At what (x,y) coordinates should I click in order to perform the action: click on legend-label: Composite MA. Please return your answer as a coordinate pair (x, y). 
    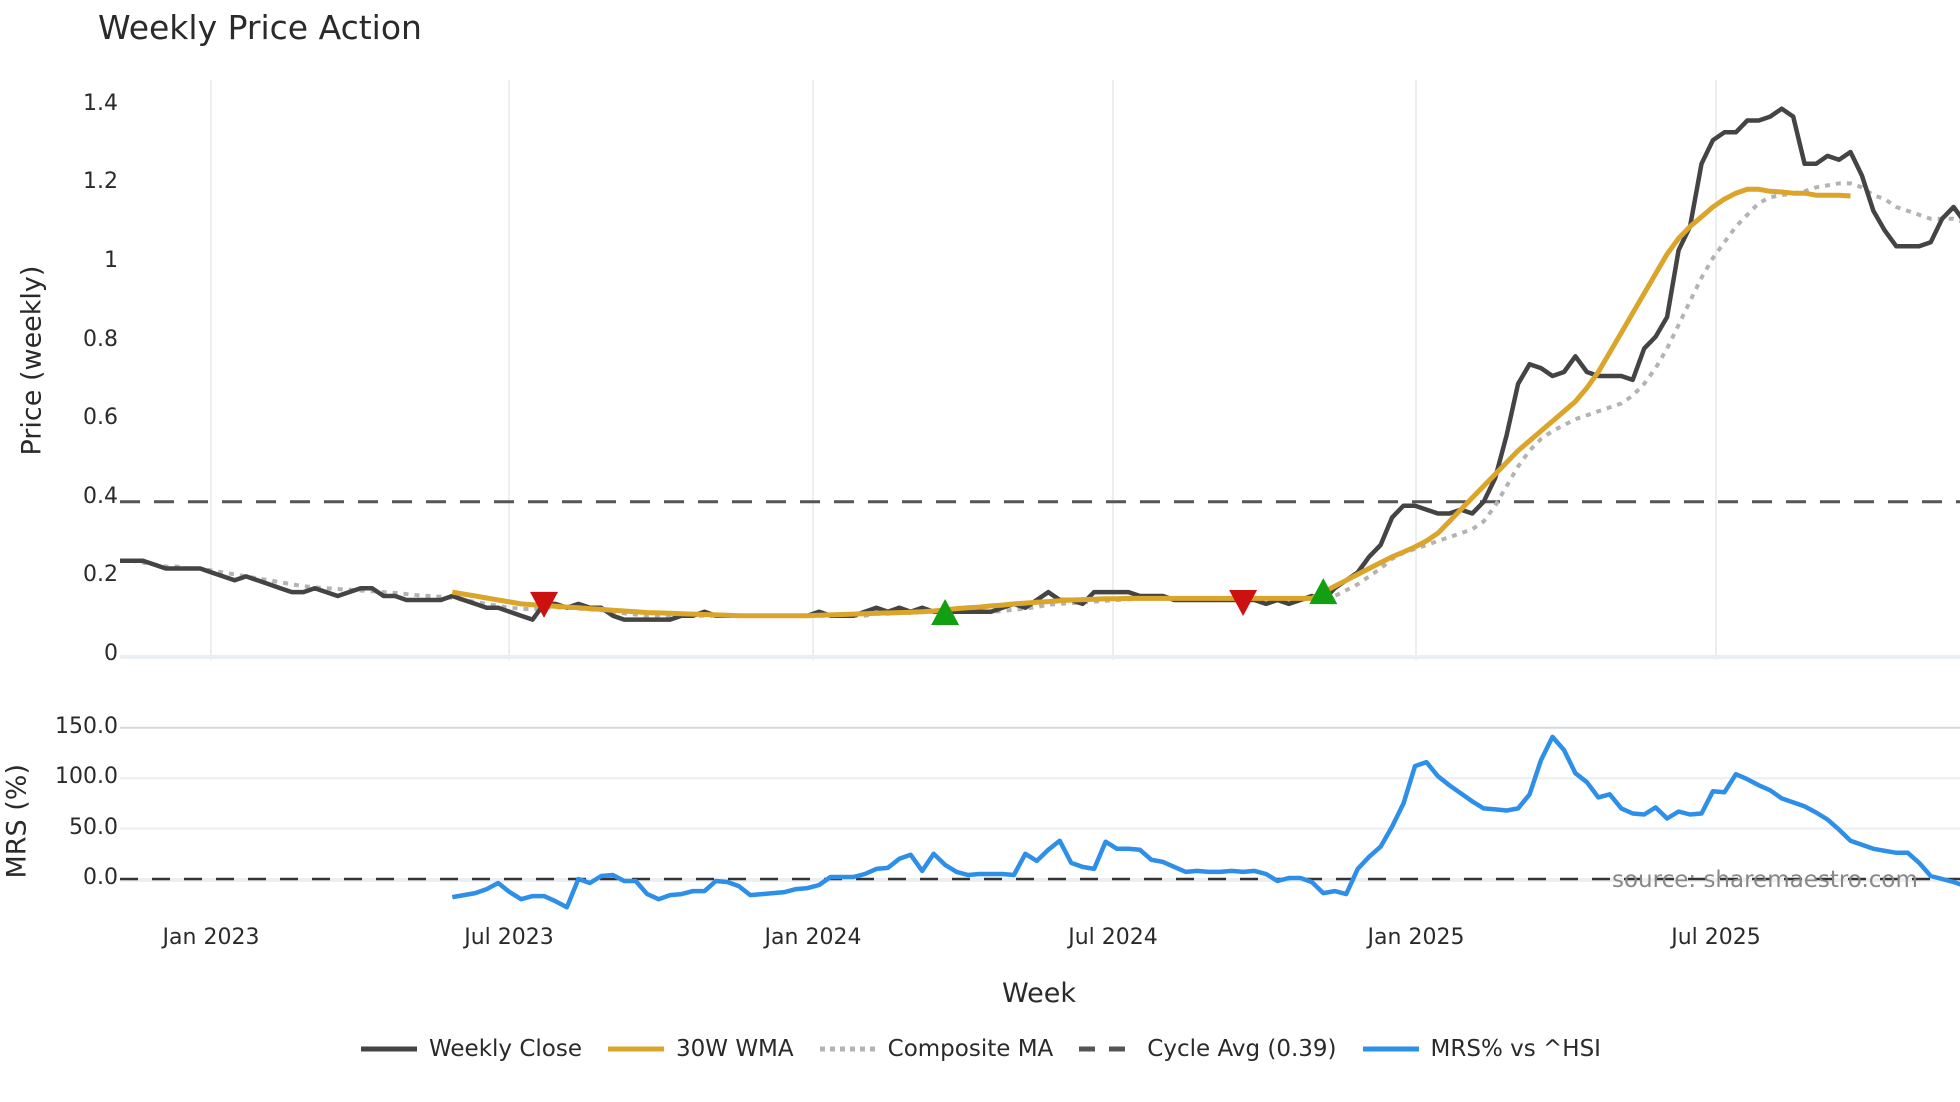
    Looking at the image, I should click on (970, 1049).